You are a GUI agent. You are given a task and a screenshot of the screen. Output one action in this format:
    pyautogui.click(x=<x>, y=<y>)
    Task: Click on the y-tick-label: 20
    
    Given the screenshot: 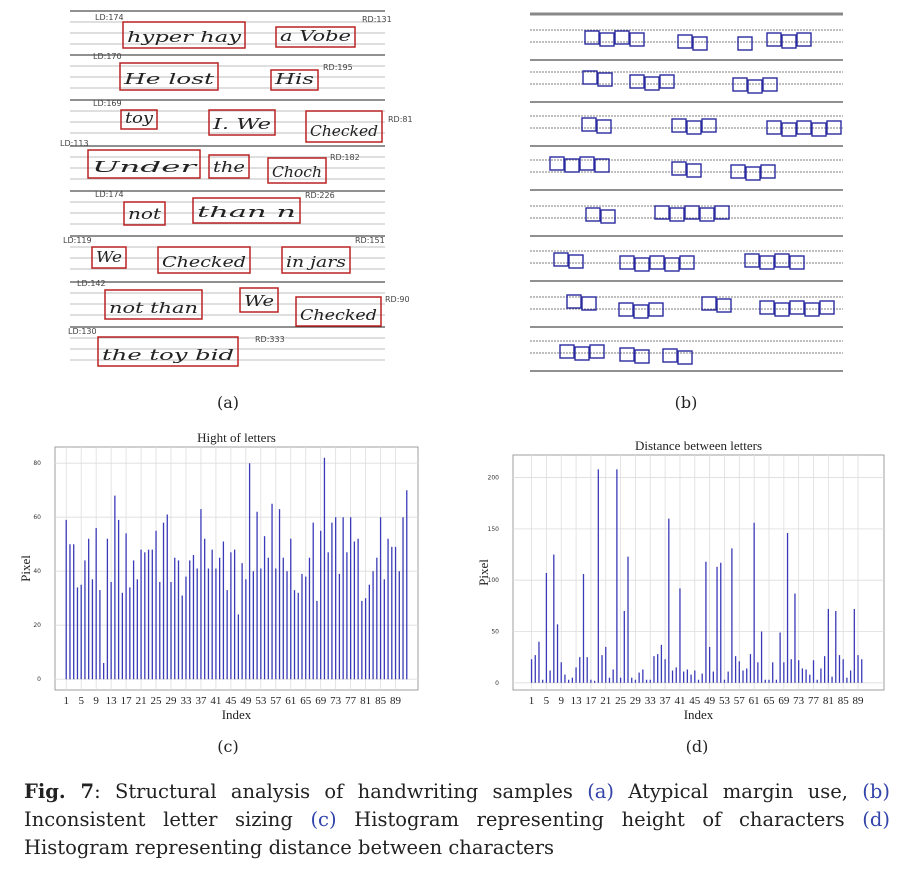 What is the action you would take?
    pyautogui.click(x=37, y=625)
    